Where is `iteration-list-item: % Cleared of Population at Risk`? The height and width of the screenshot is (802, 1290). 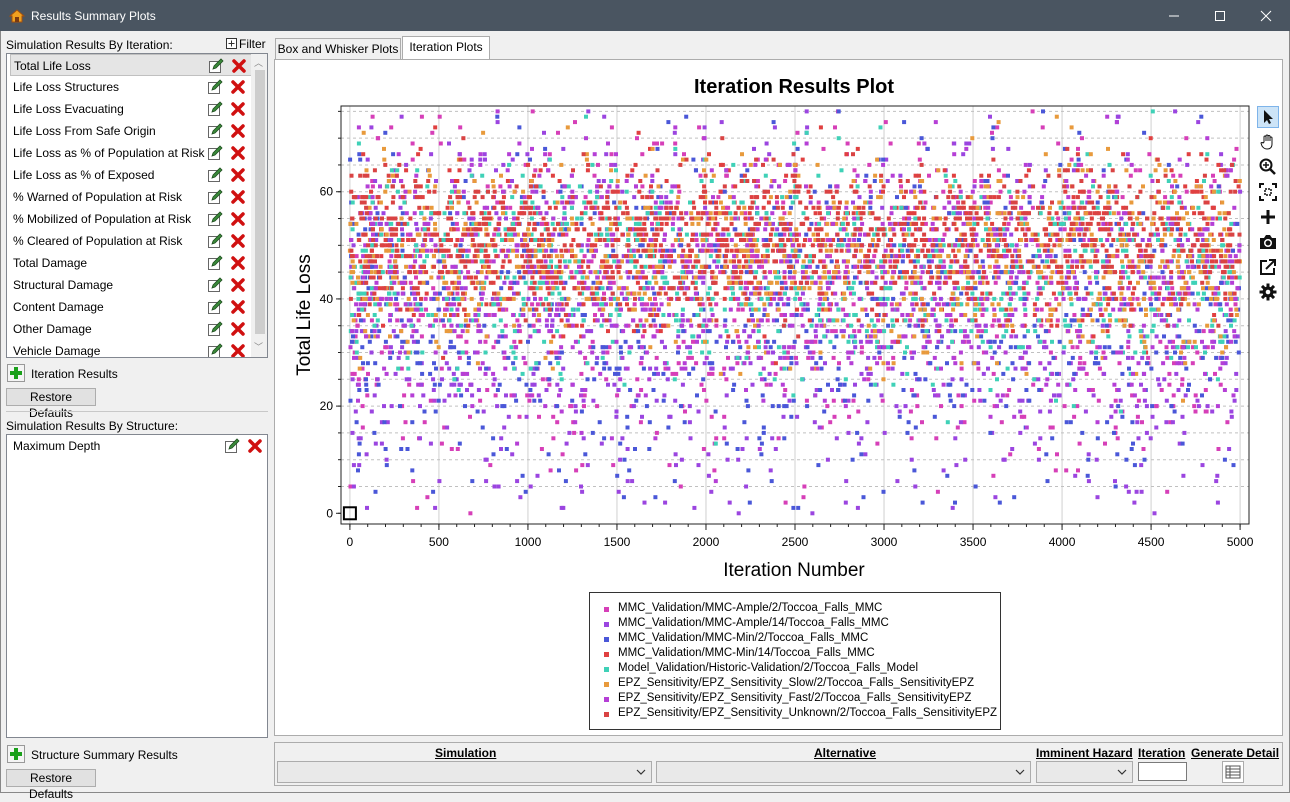
iteration-list-item: % Cleared of Population at Risk is located at coordinates (132, 241).